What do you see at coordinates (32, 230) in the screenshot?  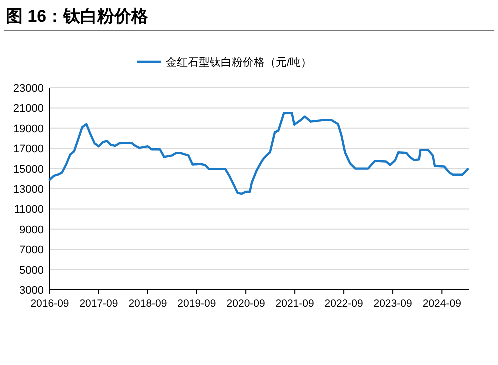 I see `y-tick-label: 9000` at bounding box center [32, 230].